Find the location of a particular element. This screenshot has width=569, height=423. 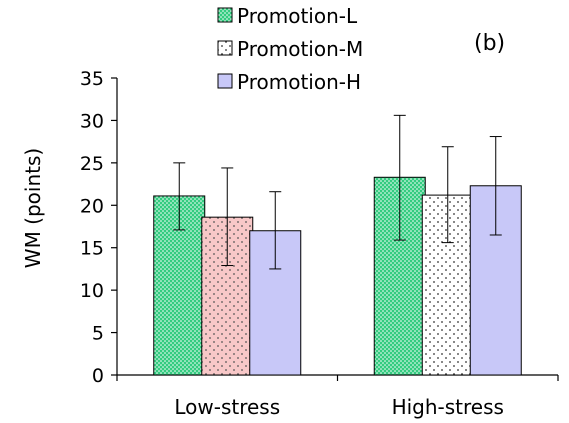

y-tick-label: 35 is located at coordinates (92, 79).